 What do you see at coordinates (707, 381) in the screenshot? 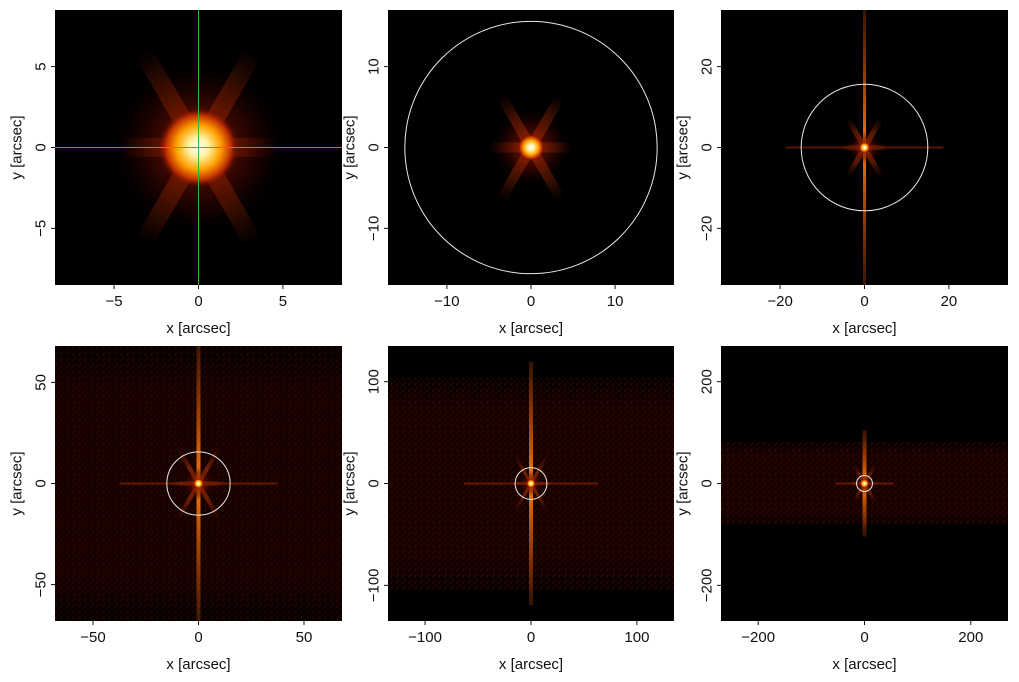
I see `y-tick-label: 200` at bounding box center [707, 381].